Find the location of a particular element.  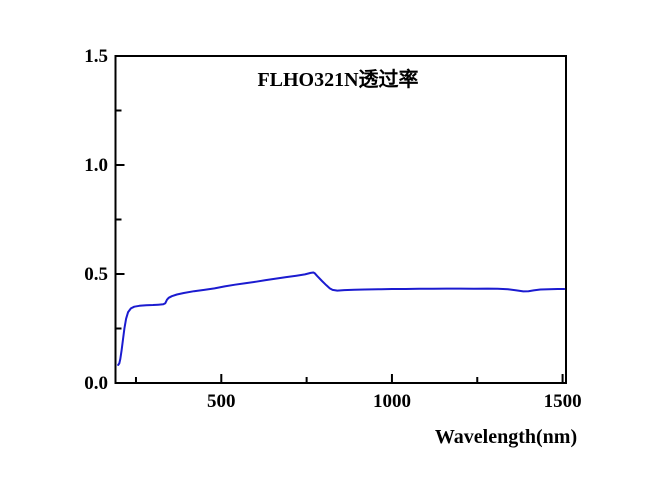

x-tick-label: 1500 is located at coordinates (563, 401).